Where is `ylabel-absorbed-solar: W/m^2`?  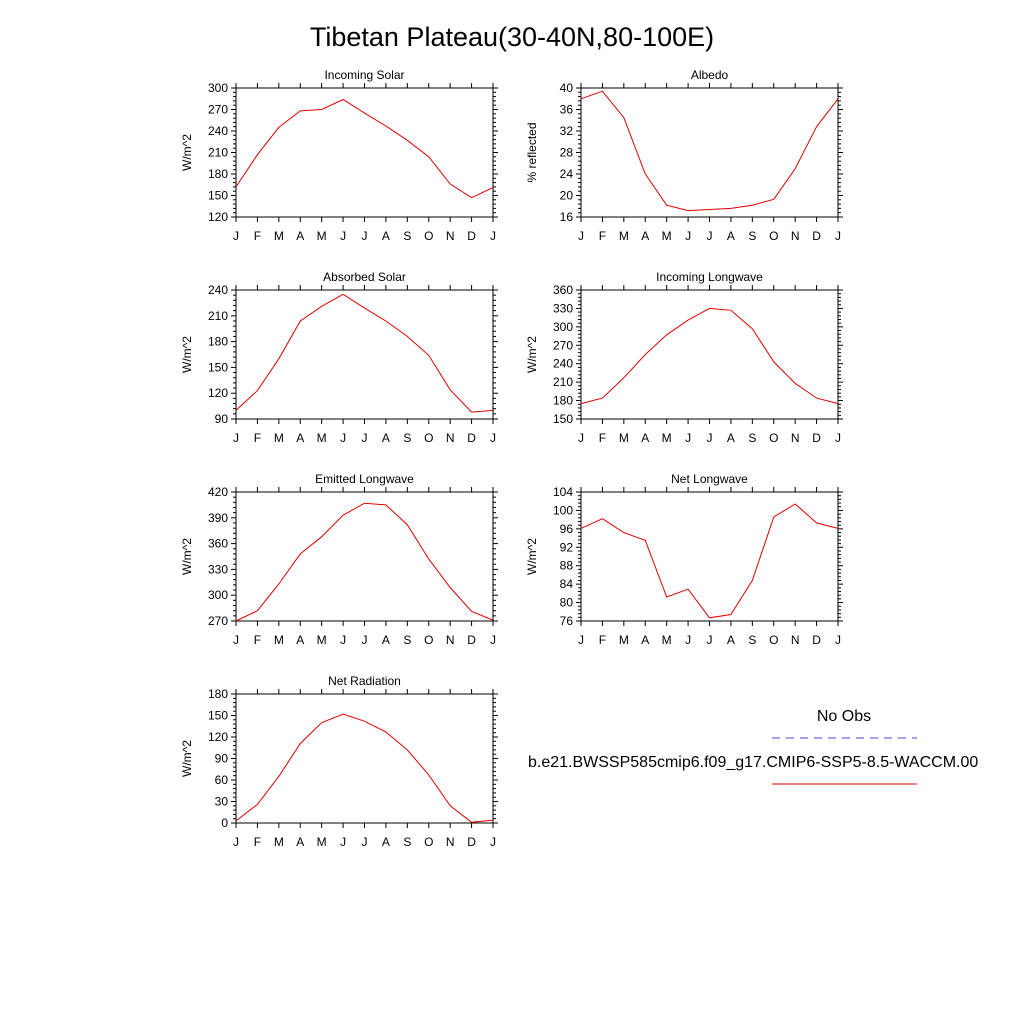 ylabel-absorbed-solar: W/m^2 is located at coordinates (187, 354).